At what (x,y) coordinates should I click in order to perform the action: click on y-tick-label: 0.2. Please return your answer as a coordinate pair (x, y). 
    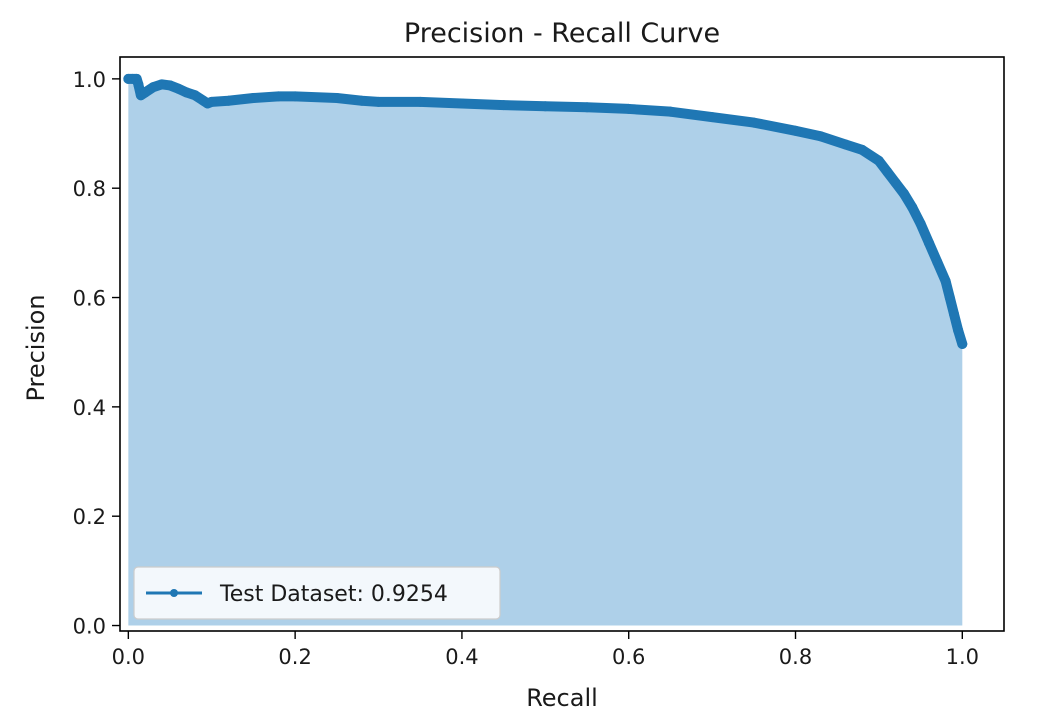
    Looking at the image, I should click on (89, 517).